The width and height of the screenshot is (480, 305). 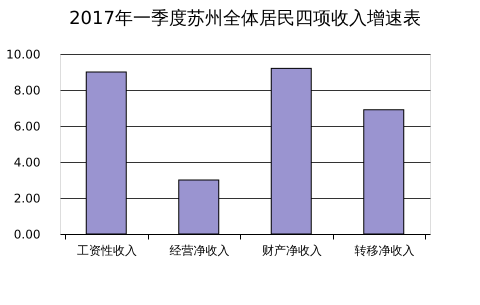 I want to click on y-tick-label: 2.00, so click(x=27, y=199).